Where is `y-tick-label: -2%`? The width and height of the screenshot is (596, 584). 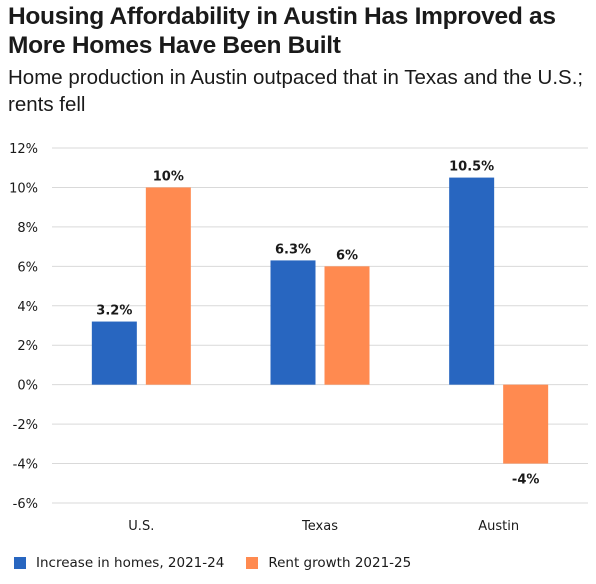 y-tick-label: -2% is located at coordinates (25, 425).